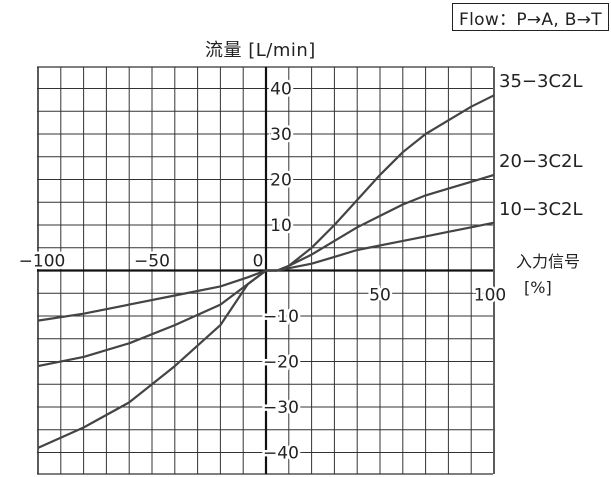  I want to click on x-tick-label: 50, so click(380, 296).